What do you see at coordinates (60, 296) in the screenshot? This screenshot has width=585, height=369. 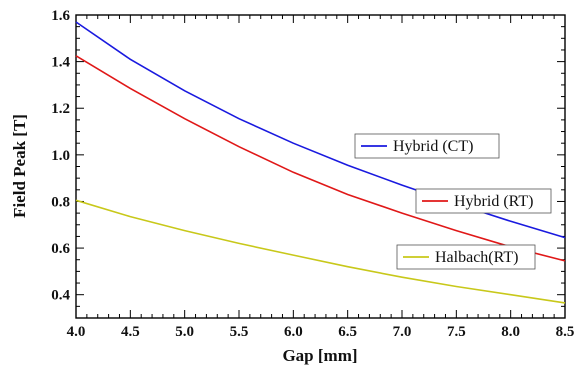 I see `y-tick-label: 0.4` at bounding box center [60, 296].